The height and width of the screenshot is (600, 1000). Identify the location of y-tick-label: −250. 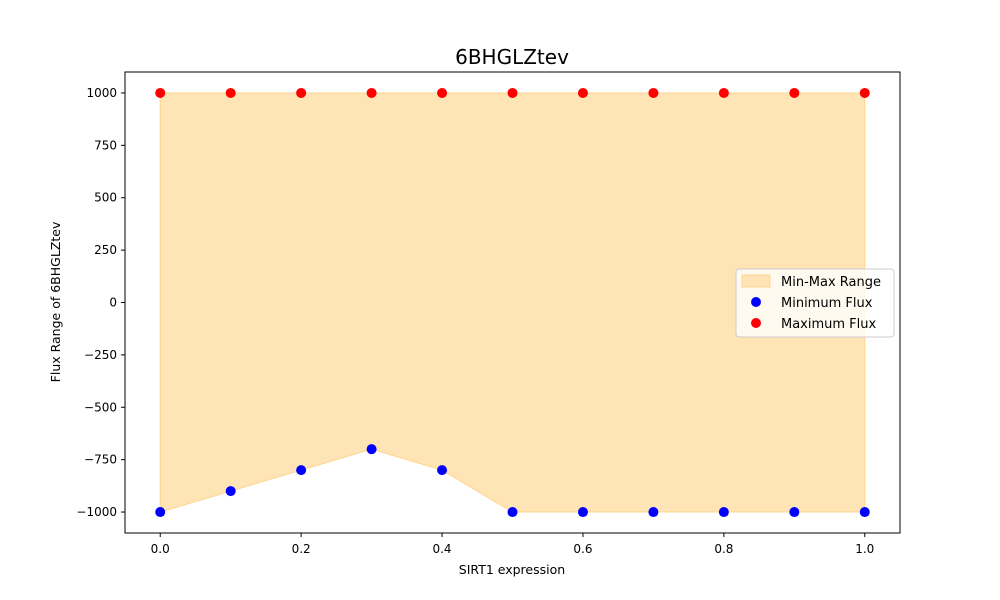
(100, 355).